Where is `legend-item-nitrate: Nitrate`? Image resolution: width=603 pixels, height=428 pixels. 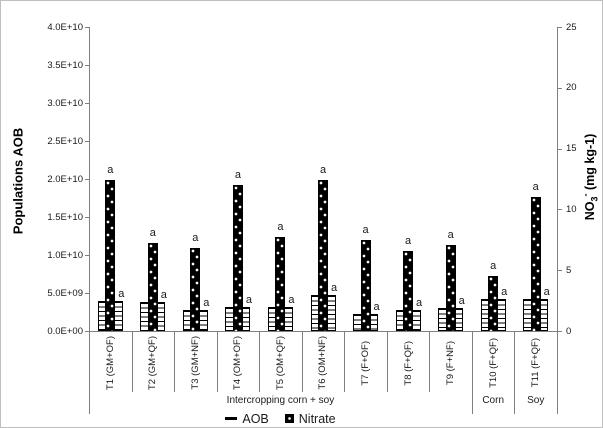
legend-item-nitrate: Nitrate is located at coordinates (310, 418).